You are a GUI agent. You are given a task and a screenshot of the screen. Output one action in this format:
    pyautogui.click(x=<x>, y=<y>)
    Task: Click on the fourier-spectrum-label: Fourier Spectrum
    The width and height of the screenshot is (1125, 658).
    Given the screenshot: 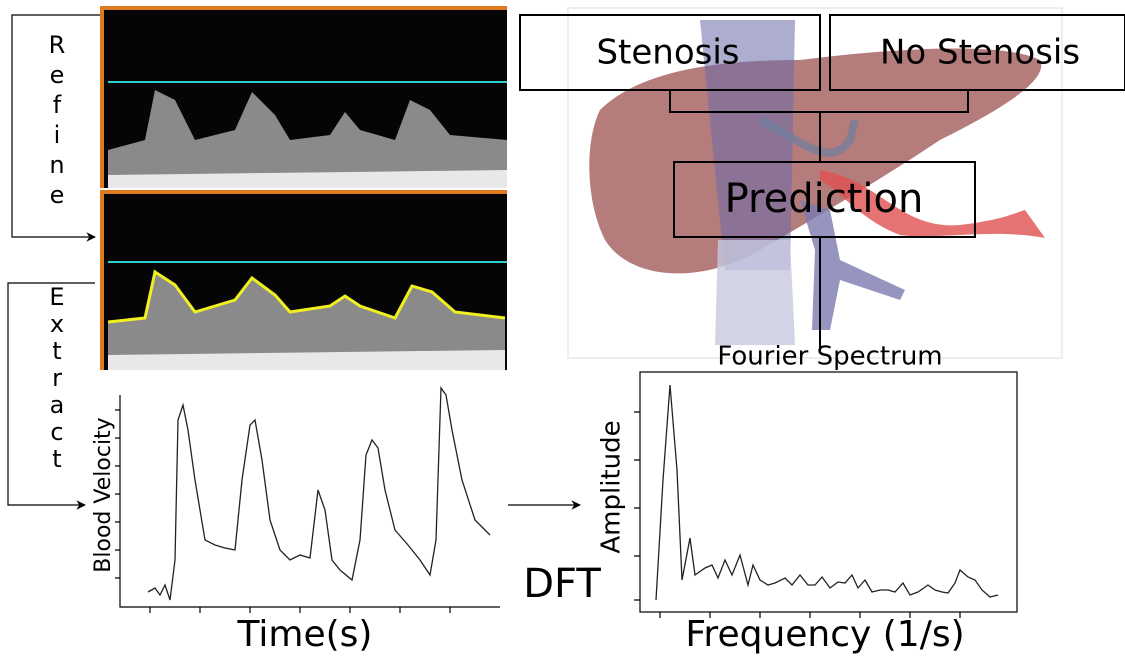 What is the action you would take?
    pyautogui.click(x=829, y=357)
    